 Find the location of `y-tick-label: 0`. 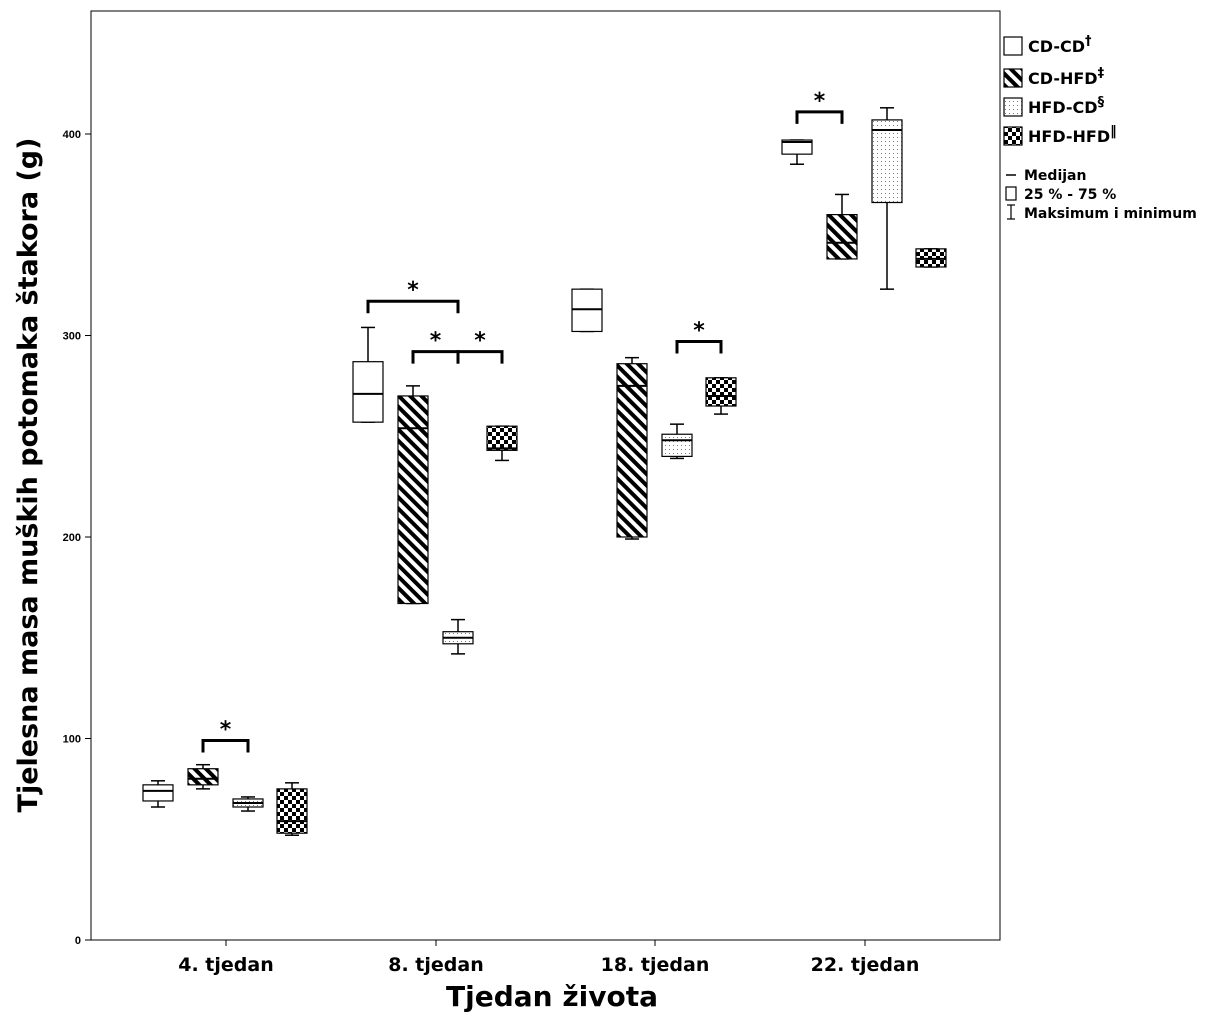

y-tick-label: 0 is located at coordinates (78, 941).